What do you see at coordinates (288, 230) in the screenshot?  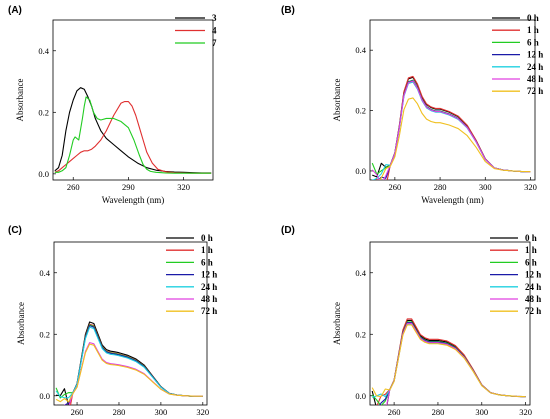 I see `panel-label: (D)` at bounding box center [288, 230].